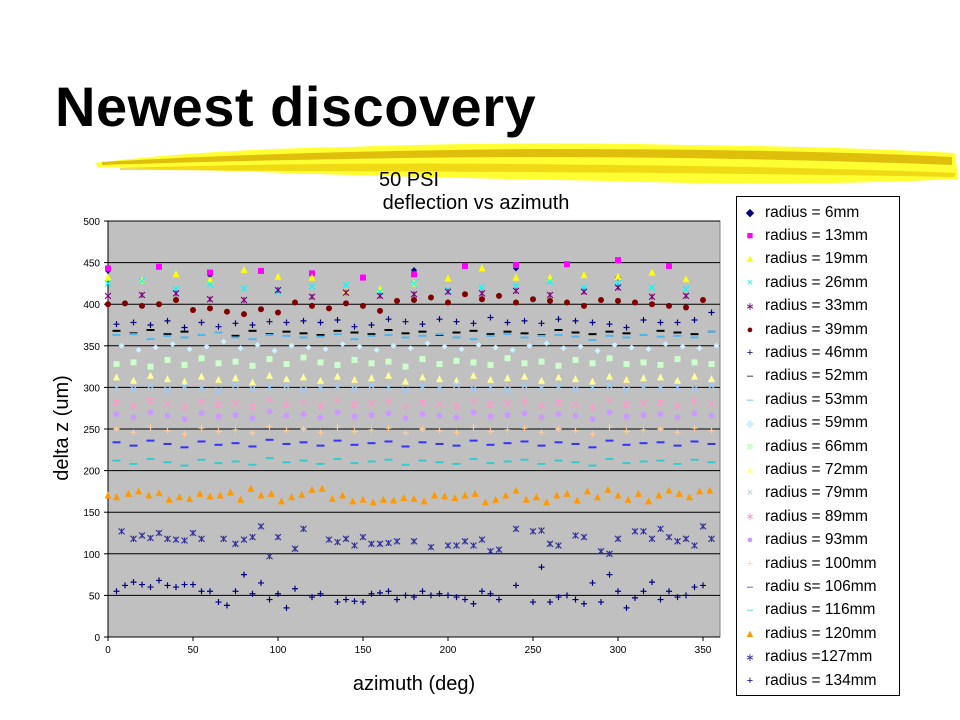 This screenshot has height=720, width=960. I want to click on y-tick-label: 400, so click(91, 305).